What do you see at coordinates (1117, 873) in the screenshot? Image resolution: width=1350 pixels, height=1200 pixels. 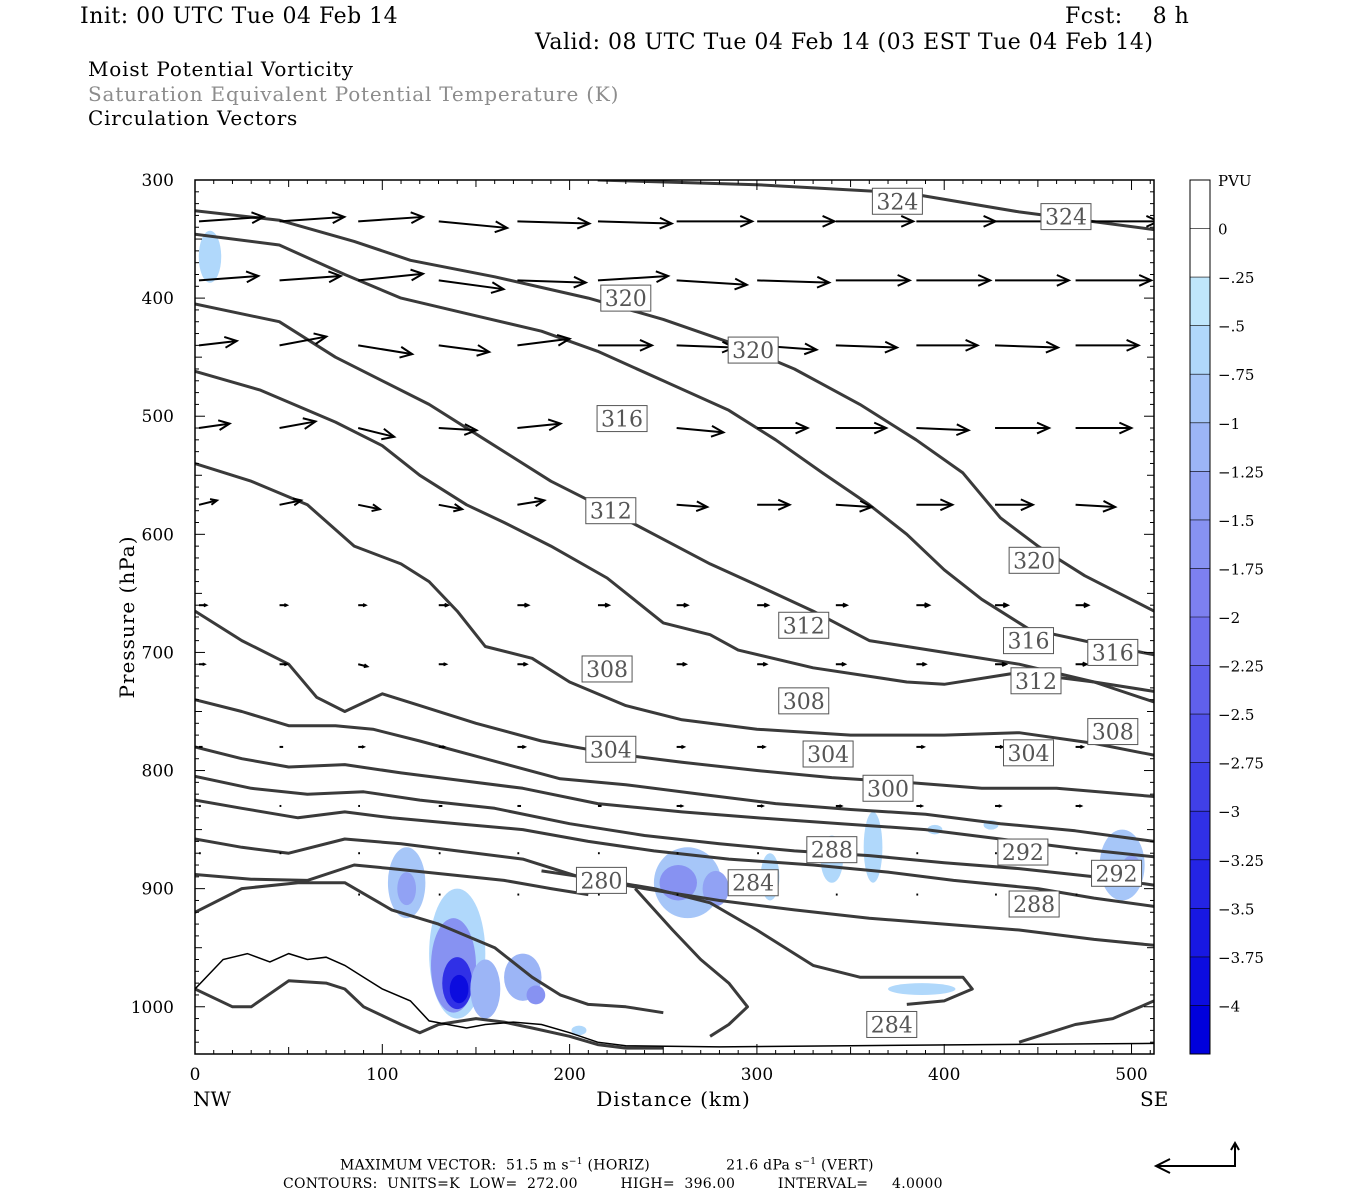 I see `contour-label: 292` at bounding box center [1117, 873].